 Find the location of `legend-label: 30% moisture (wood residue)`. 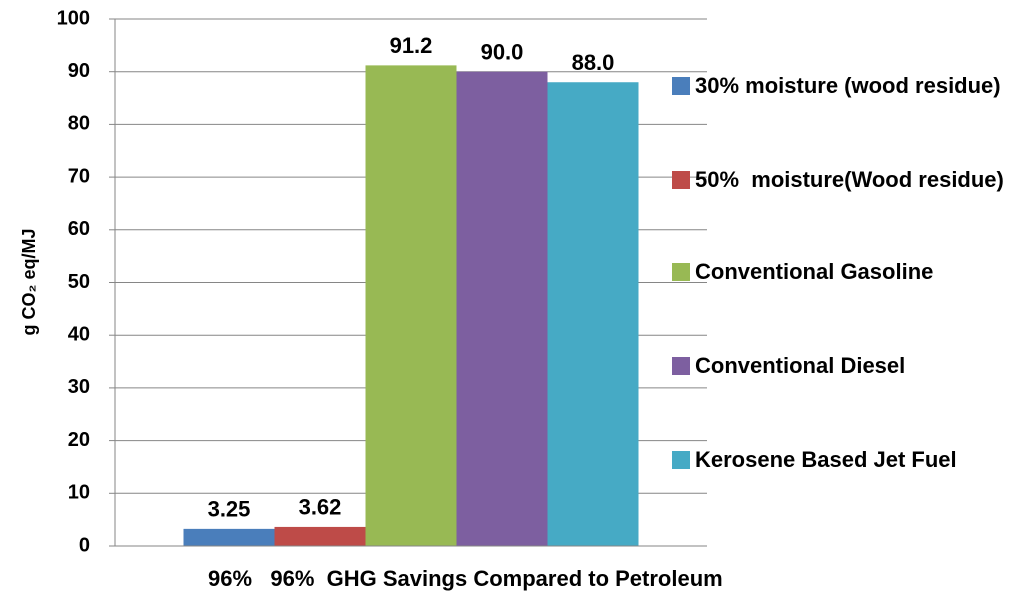

legend-label: 30% moisture (wood residue) is located at coordinates (848, 85).